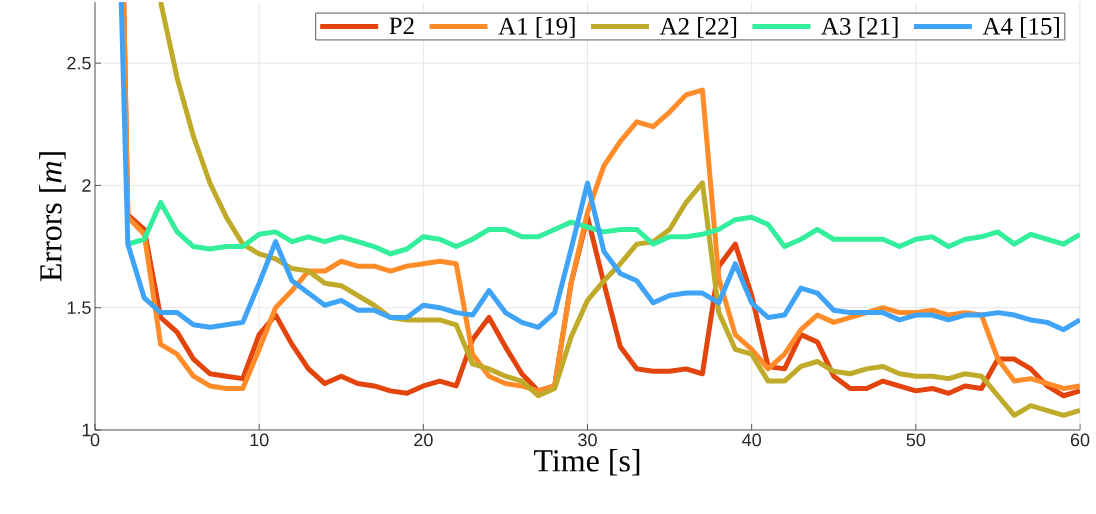 This screenshot has width=1096, height=514. I want to click on y-tick-label: 2.5, so click(79, 63).